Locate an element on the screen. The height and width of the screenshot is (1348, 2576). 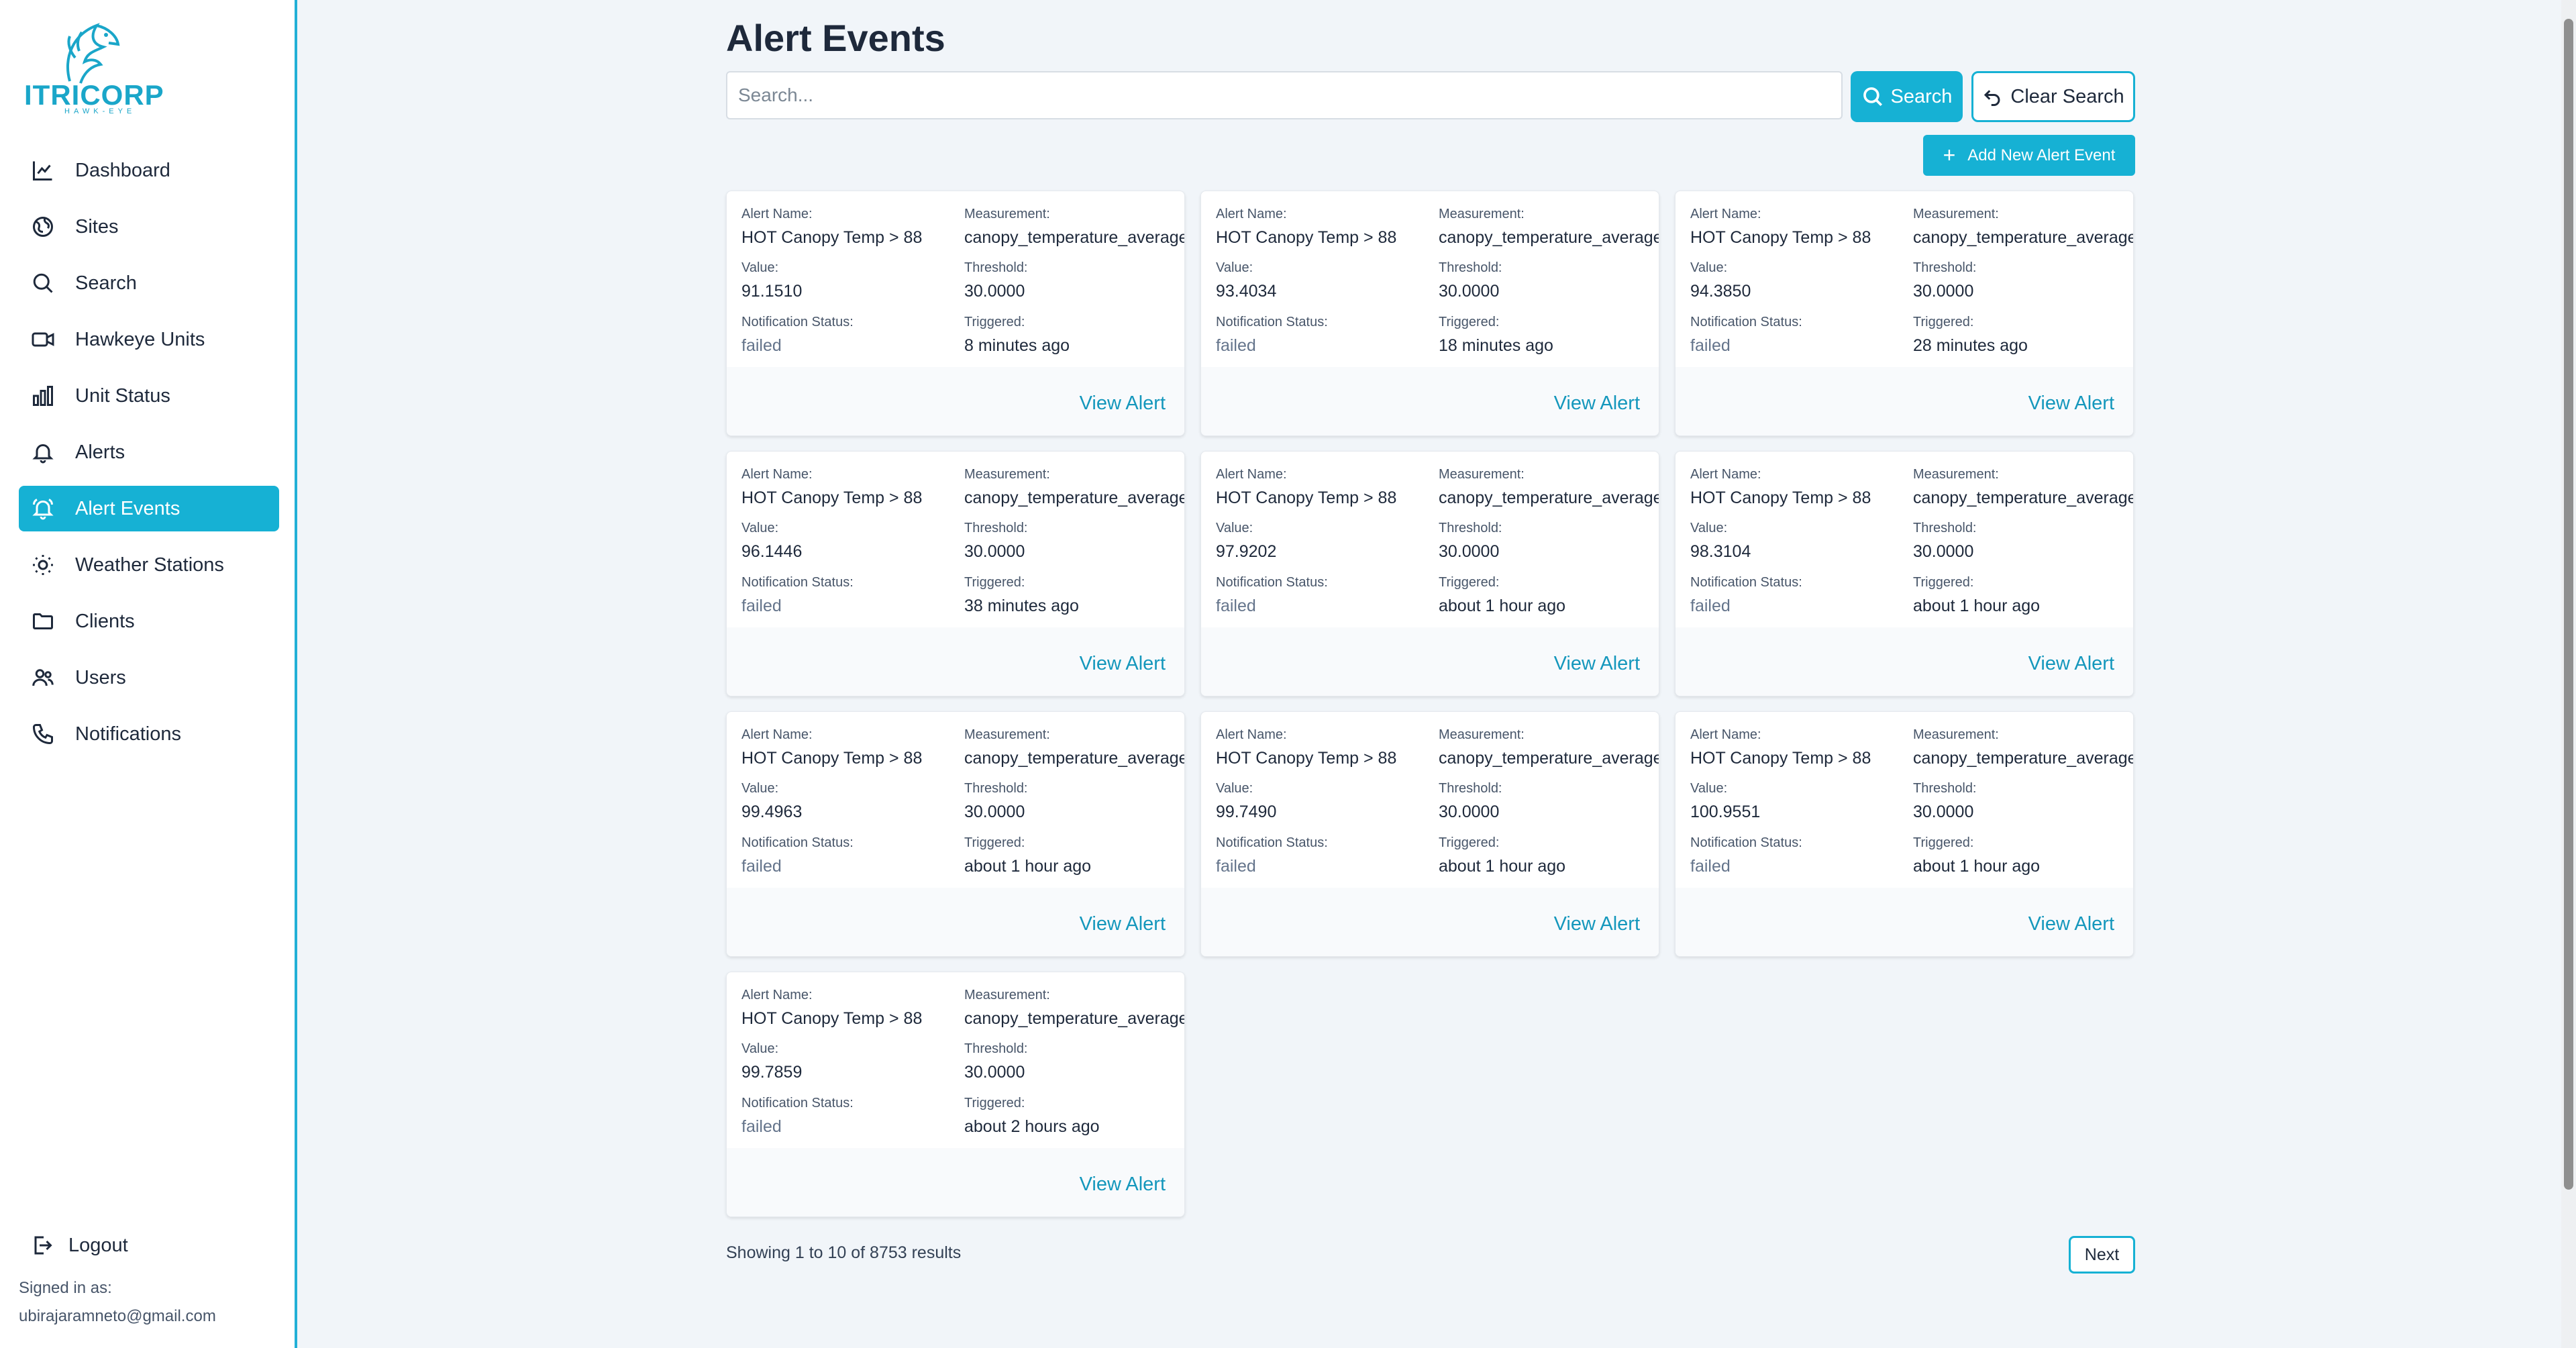
users-icon is located at coordinates (43, 678).